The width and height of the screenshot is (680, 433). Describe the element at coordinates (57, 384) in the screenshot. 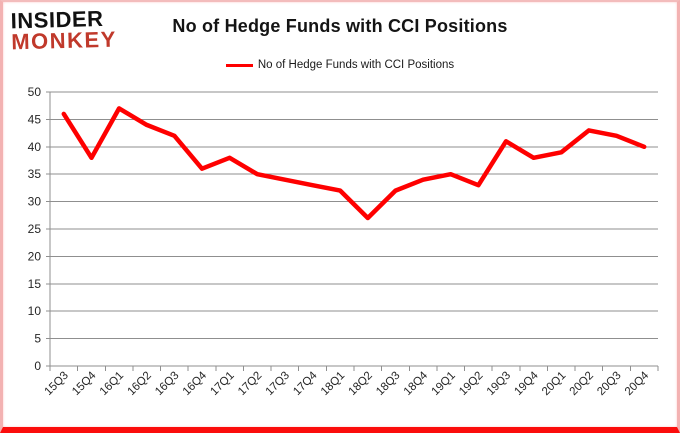

I see `x-tick-label: 15Q3` at that location.